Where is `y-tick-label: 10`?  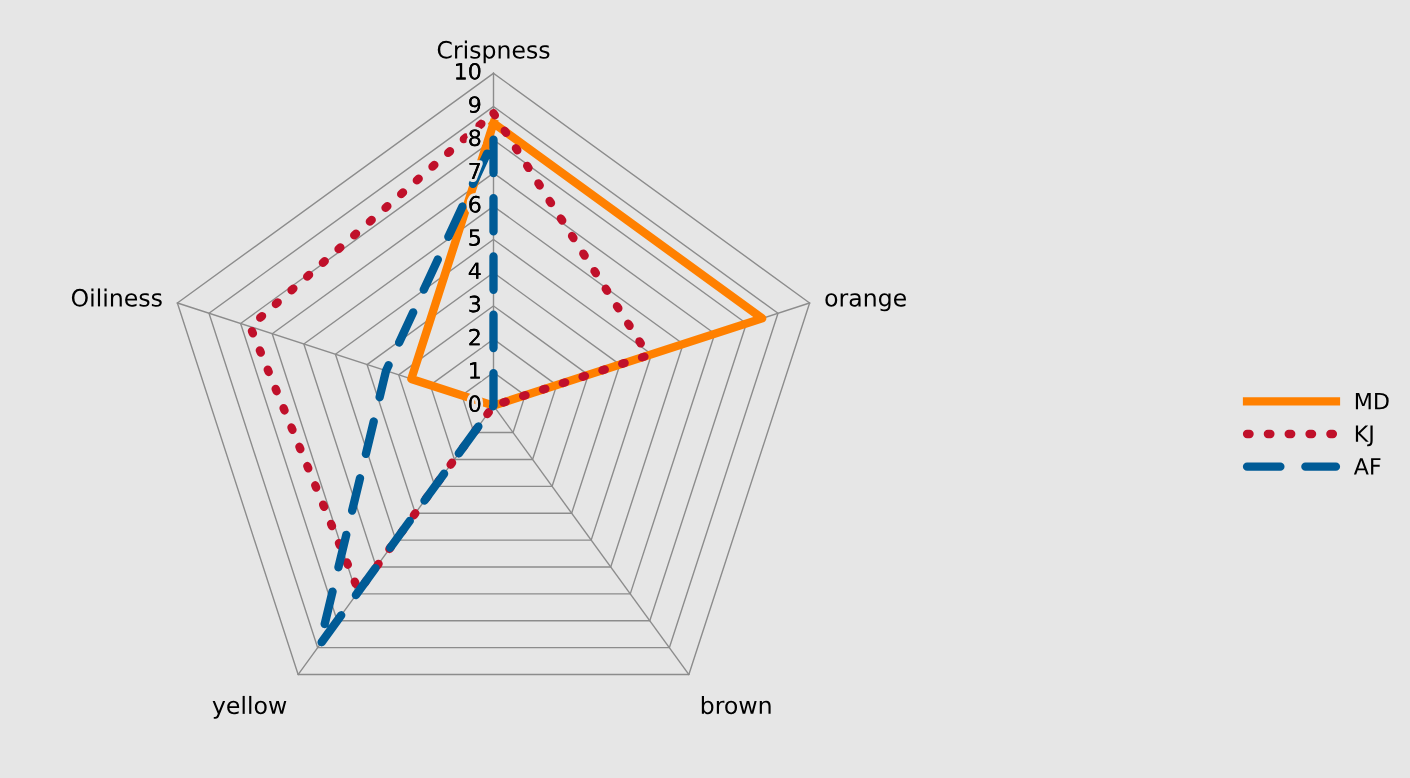 y-tick-label: 10 is located at coordinates (468, 71).